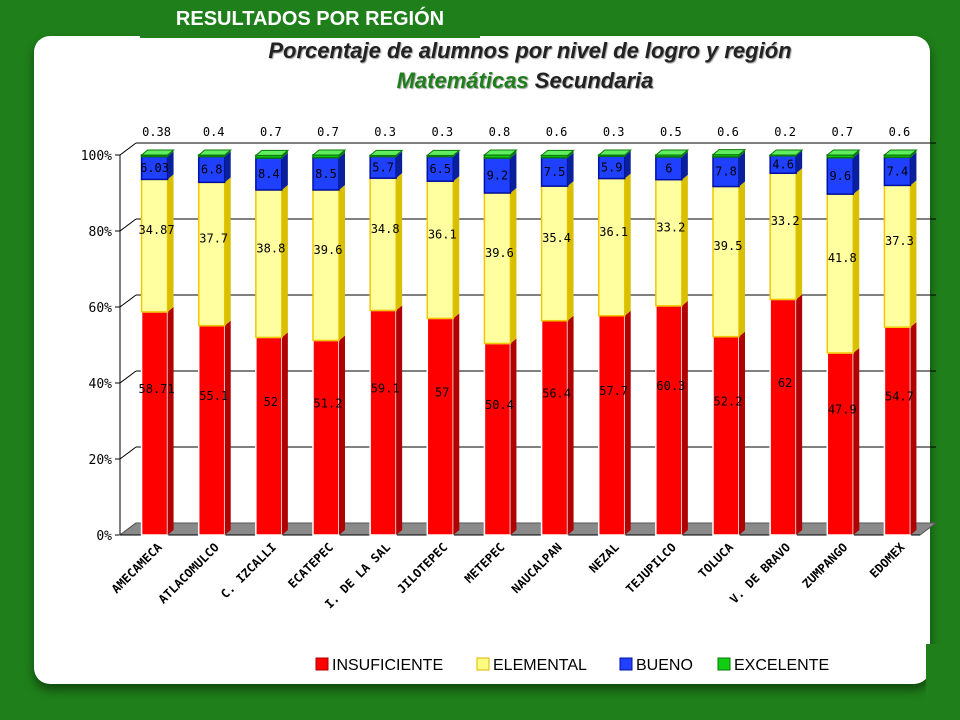  Describe the element at coordinates (440, 169) in the screenshot. I see `data-label-bueno: 6.5` at that location.